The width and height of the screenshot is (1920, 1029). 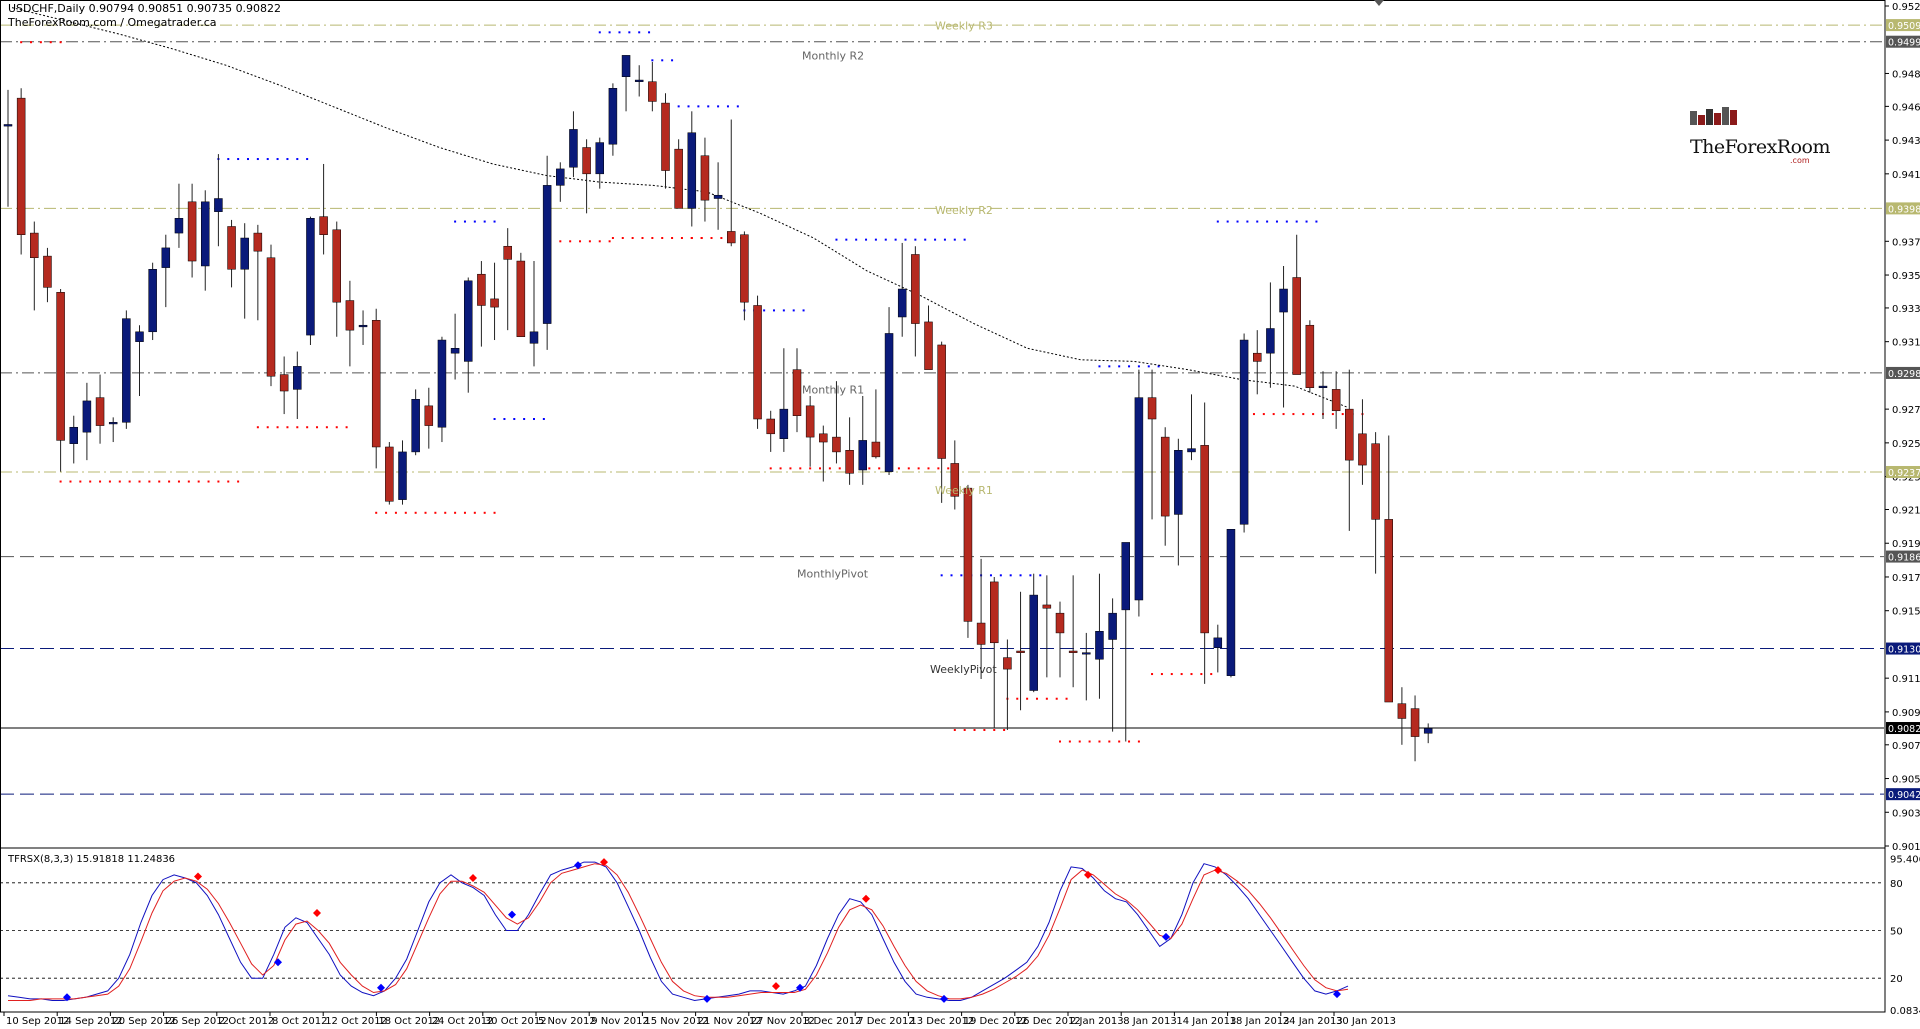 What do you see at coordinates (1906, 713) in the screenshot?
I see `price-tick-label: 0.90920` at bounding box center [1906, 713].